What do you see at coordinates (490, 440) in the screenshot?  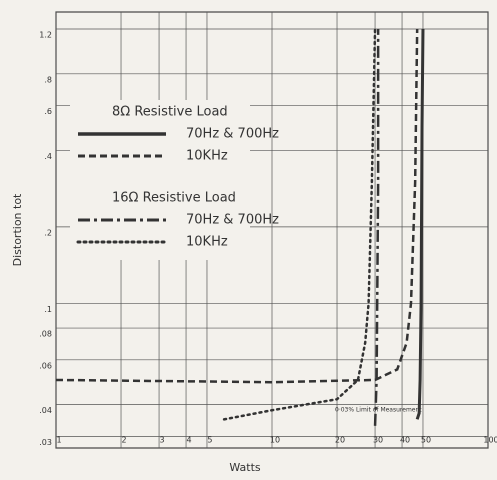 I see `x-tick-label: 100` at bounding box center [490, 440].